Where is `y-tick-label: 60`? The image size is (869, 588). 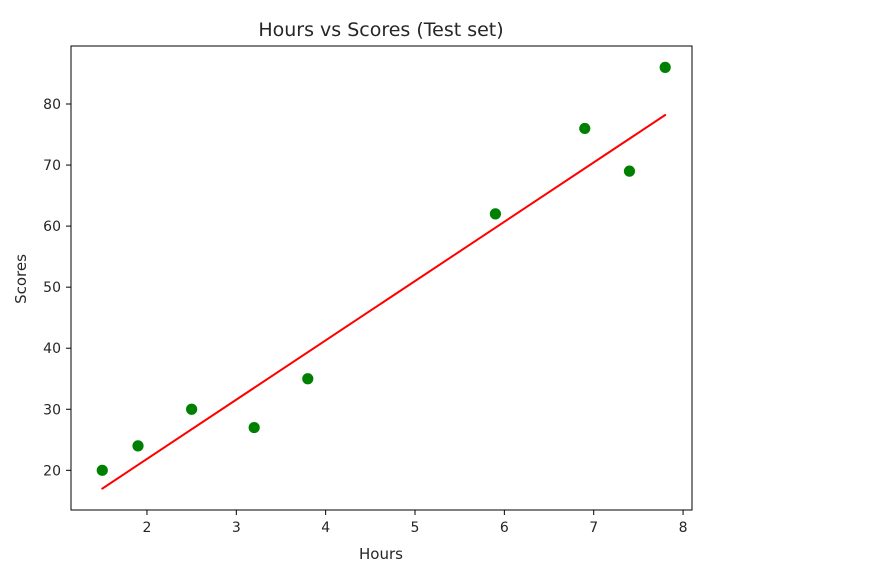 y-tick-label: 60 is located at coordinates (52, 227).